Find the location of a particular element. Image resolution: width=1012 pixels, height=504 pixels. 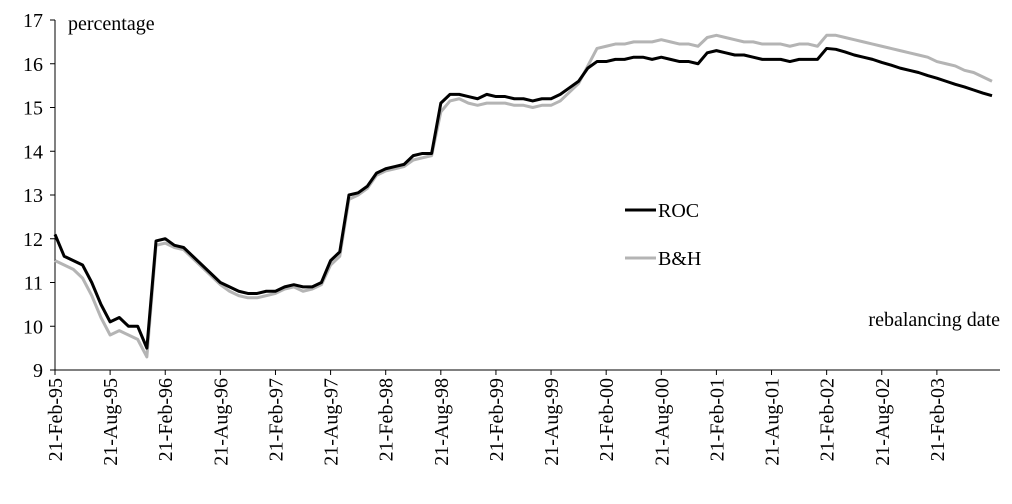

x-tick-label: 21-Feb-03 is located at coordinates (938, 419).